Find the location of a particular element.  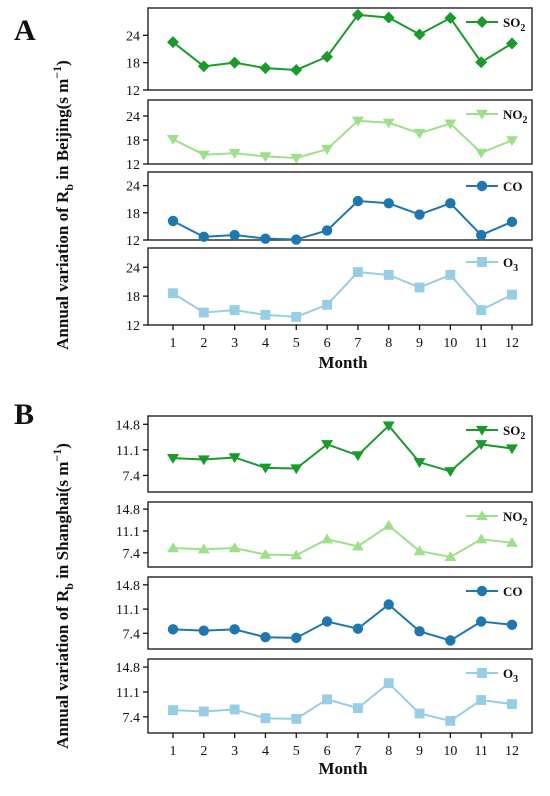

x-tick-label: 7 is located at coordinates (357, 343).